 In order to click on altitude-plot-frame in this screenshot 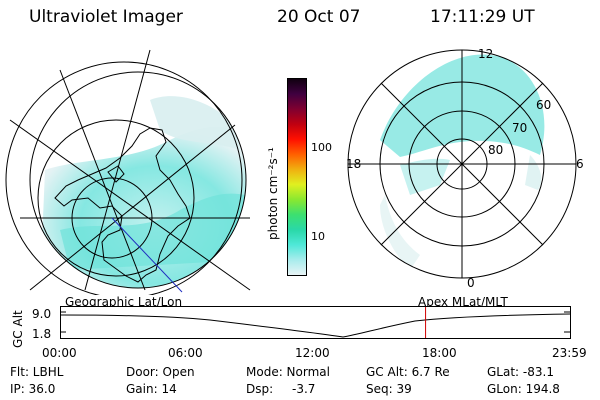, I will do `click(315, 322)`.